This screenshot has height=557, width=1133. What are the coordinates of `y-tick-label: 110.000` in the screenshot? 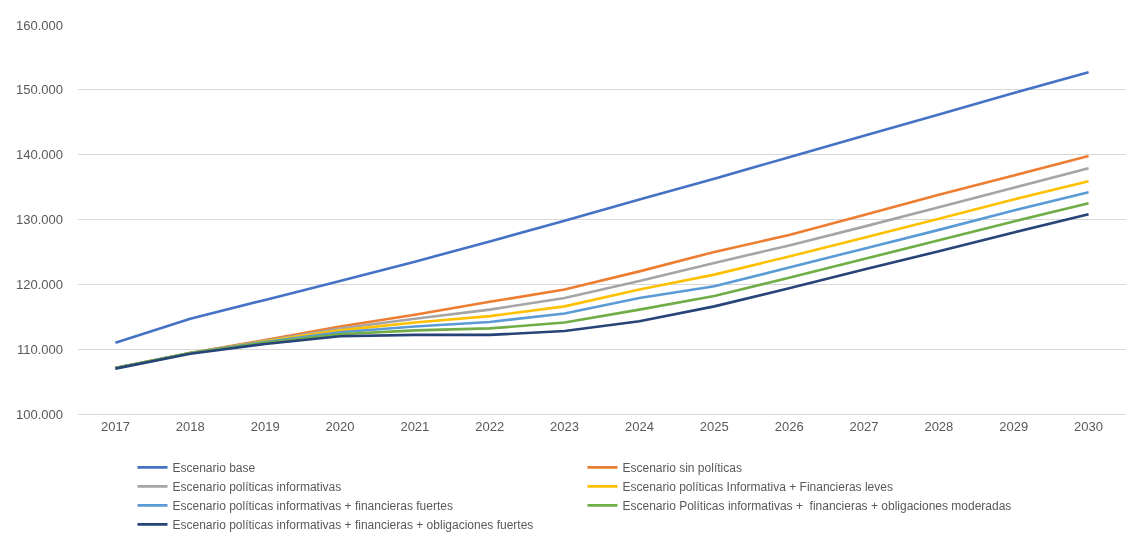 It's located at (39, 349).